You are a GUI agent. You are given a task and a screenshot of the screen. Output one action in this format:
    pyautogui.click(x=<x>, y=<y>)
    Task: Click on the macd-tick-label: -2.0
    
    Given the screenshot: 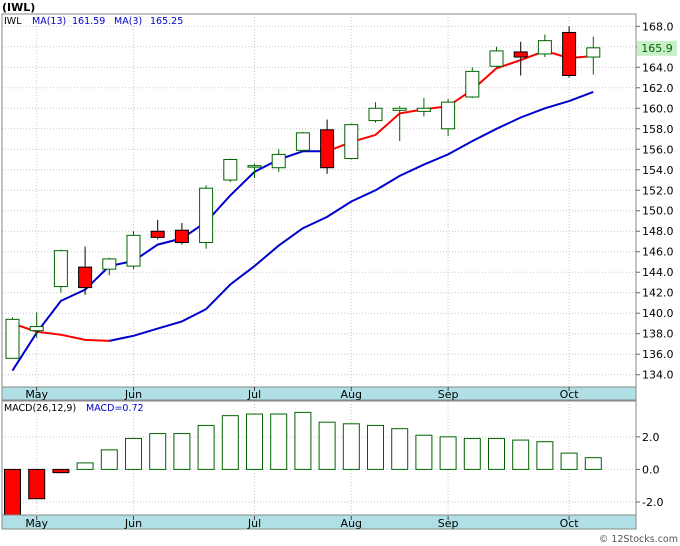 What is the action you would take?
    pyautogui.click(x=652, y=502)
    